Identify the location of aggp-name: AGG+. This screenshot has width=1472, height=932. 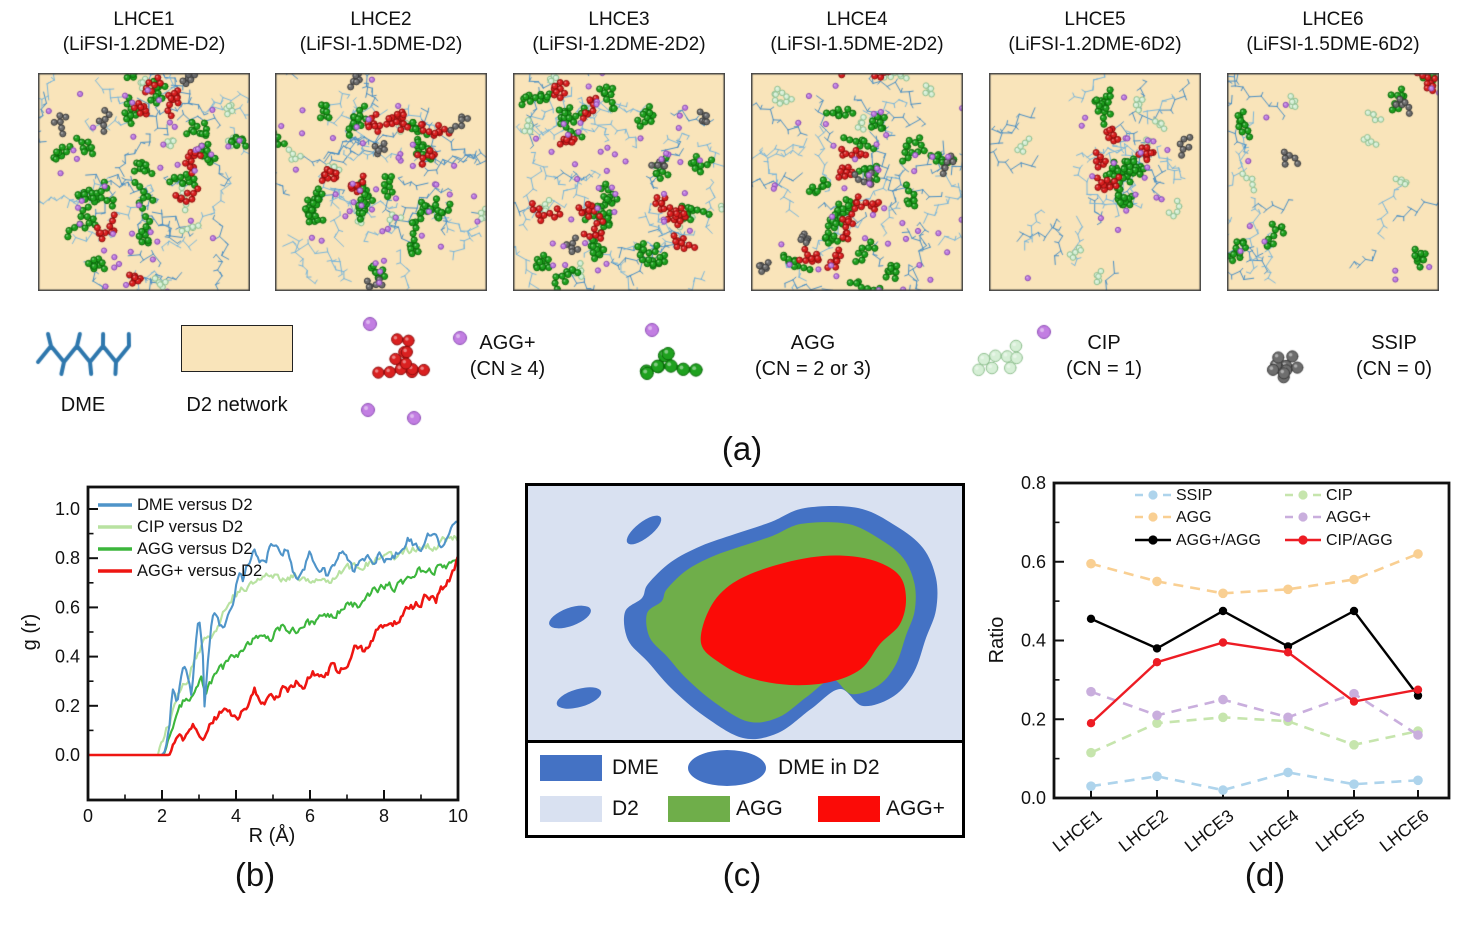
(507, 343).